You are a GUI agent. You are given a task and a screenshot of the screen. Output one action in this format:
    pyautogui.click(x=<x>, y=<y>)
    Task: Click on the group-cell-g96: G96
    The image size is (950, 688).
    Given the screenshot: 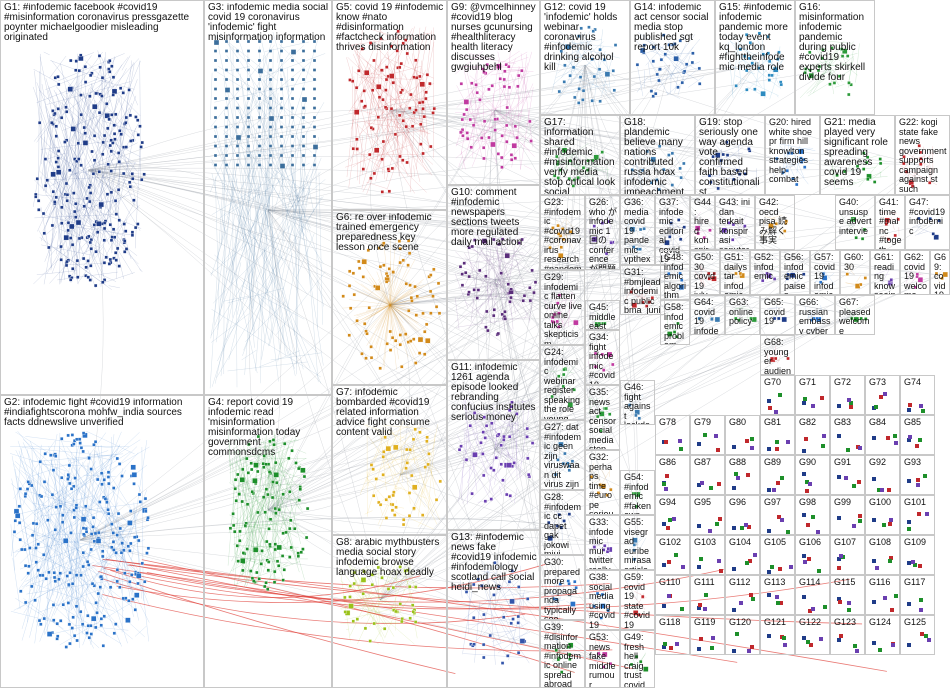 What is the action you would take?
    pyautogui.click(x=742, y=515)
    